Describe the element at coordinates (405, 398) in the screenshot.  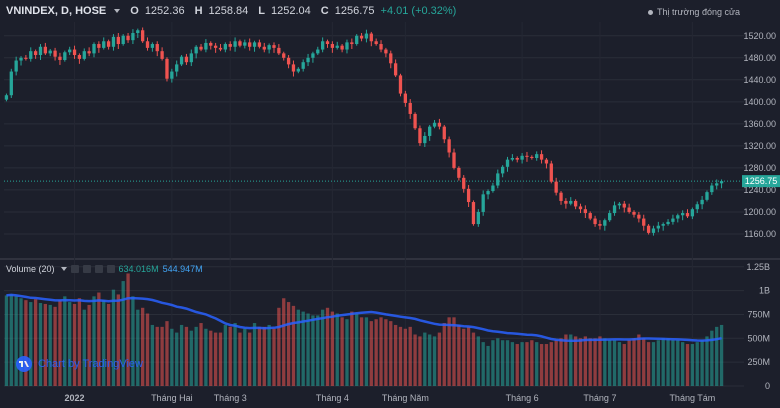
I see `time-tick-label: Tháng Năm` at that location.